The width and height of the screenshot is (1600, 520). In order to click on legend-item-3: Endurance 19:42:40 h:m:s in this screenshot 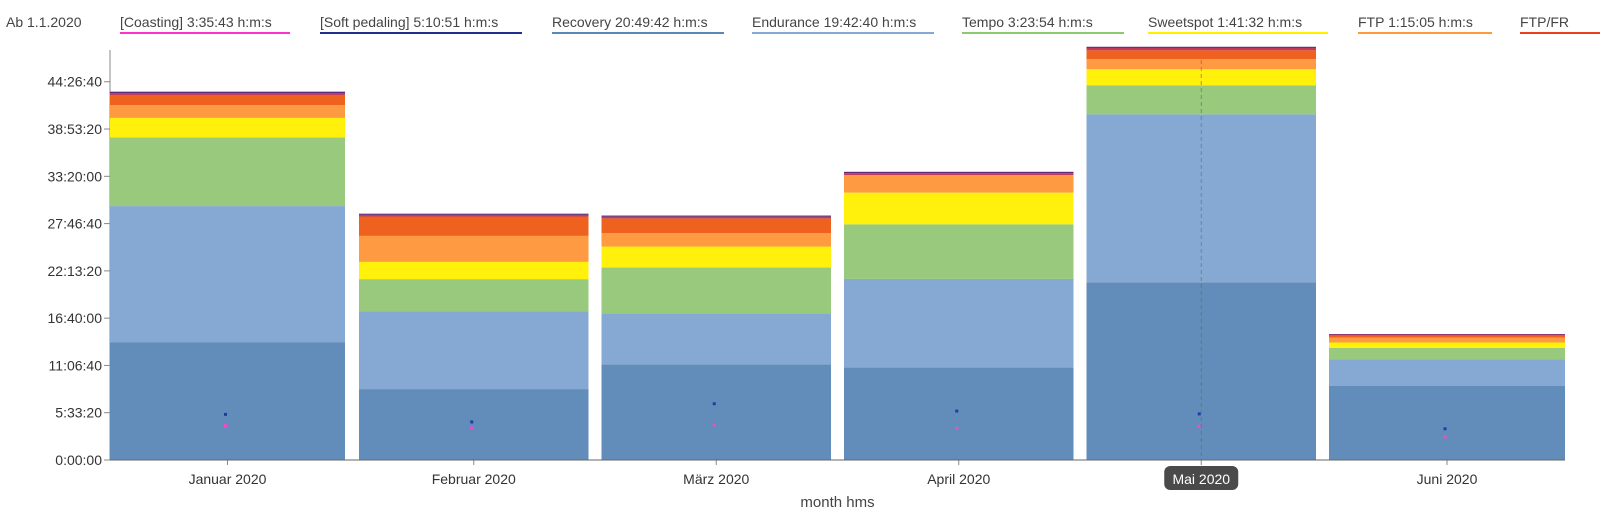, I will do `click(834, 22)`.